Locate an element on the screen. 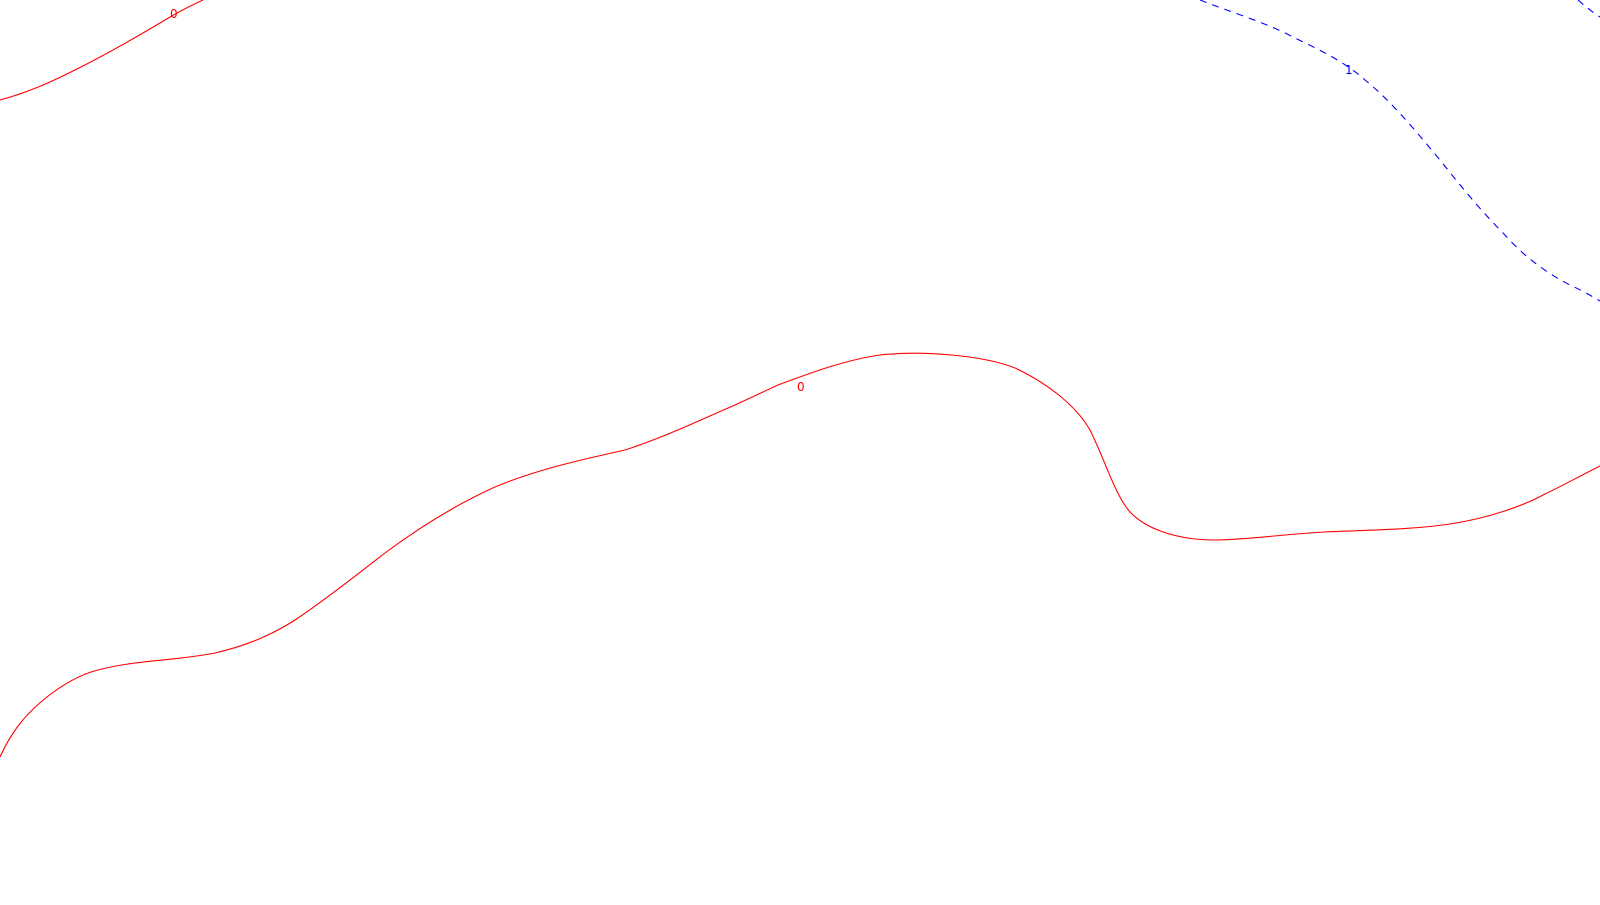 Image resolution: width=1600 pixels, height=905 pixels. contour-label-0-main: 0 is located at coordinates (801, 387).